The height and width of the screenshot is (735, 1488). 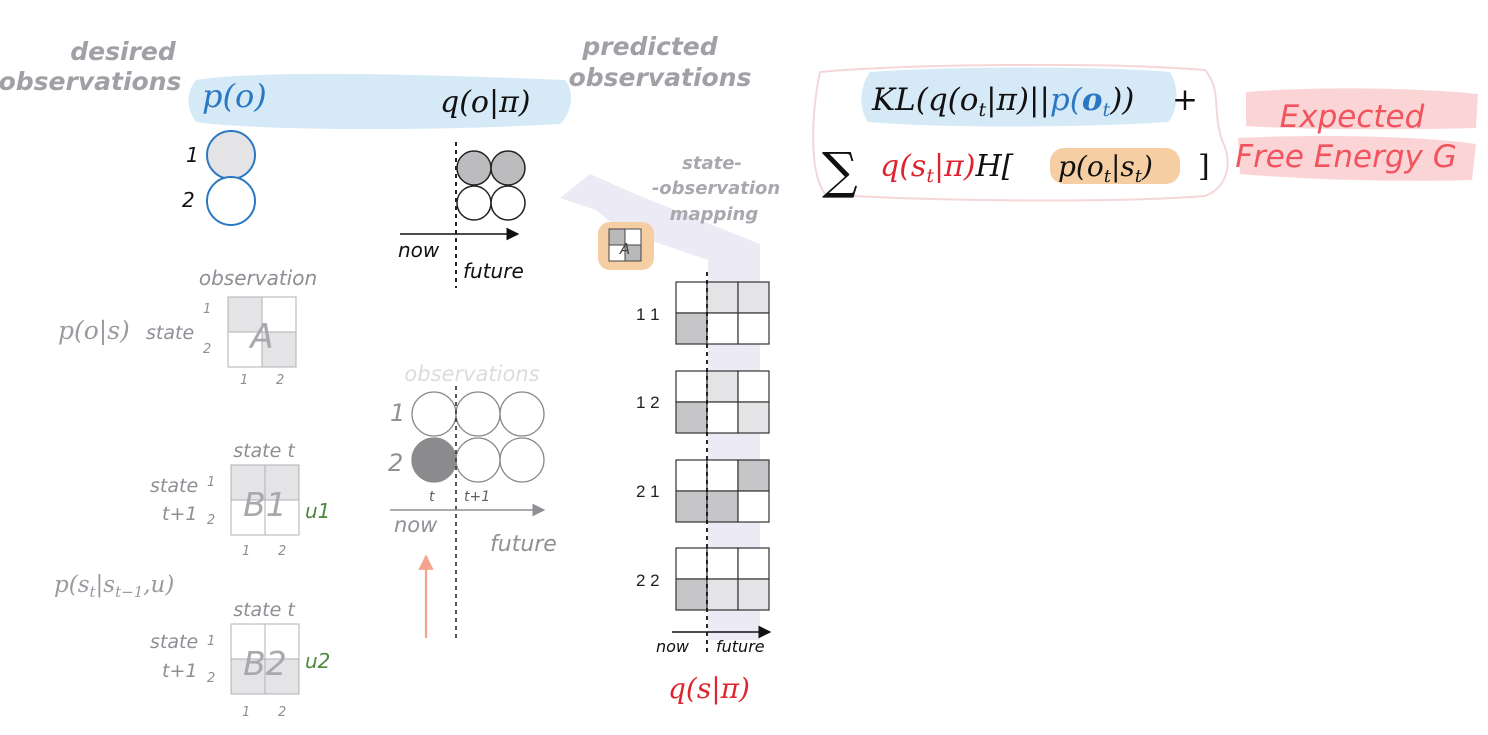 I want to click on kl-blue-highlight, so click(x=1019, y=97).